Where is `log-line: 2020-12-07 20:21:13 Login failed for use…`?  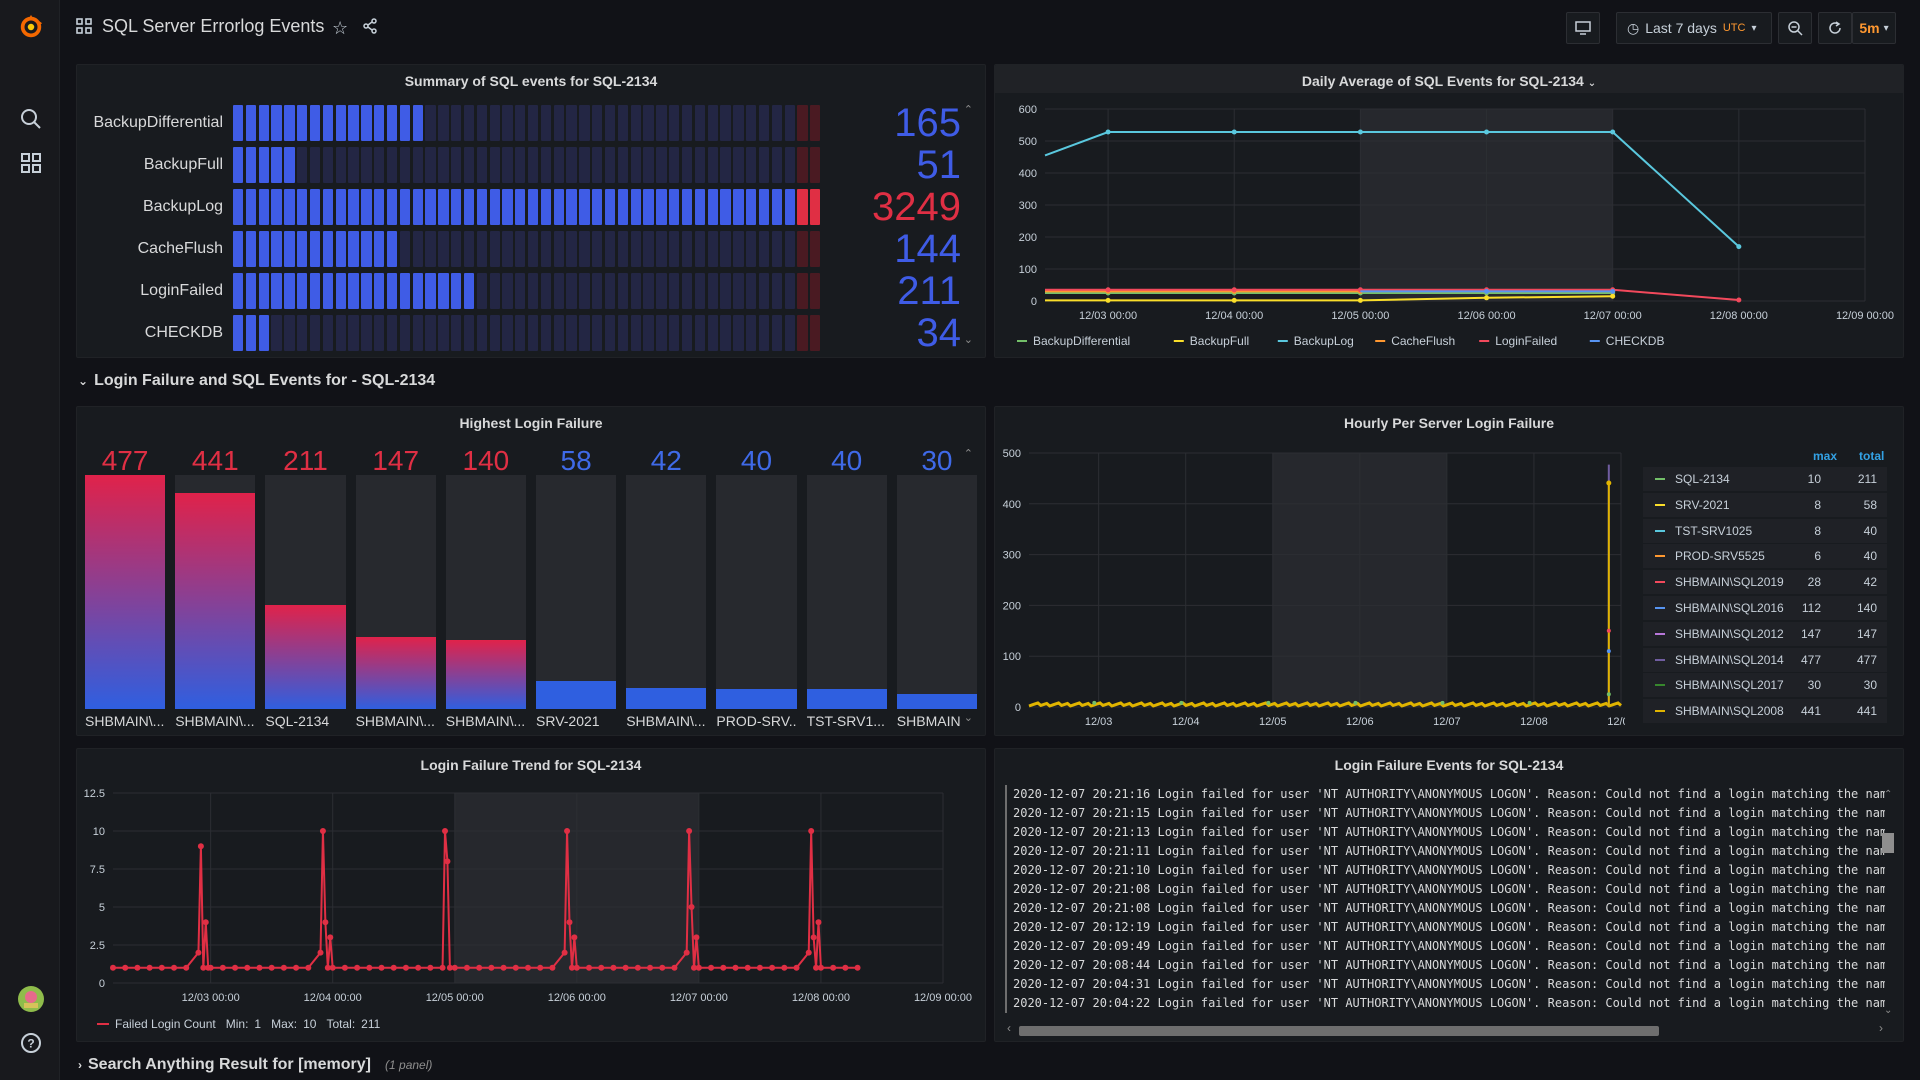
log-line: 2020-12-07 20:21:13 Login failed for use… is located at coordinates (1445, 832).